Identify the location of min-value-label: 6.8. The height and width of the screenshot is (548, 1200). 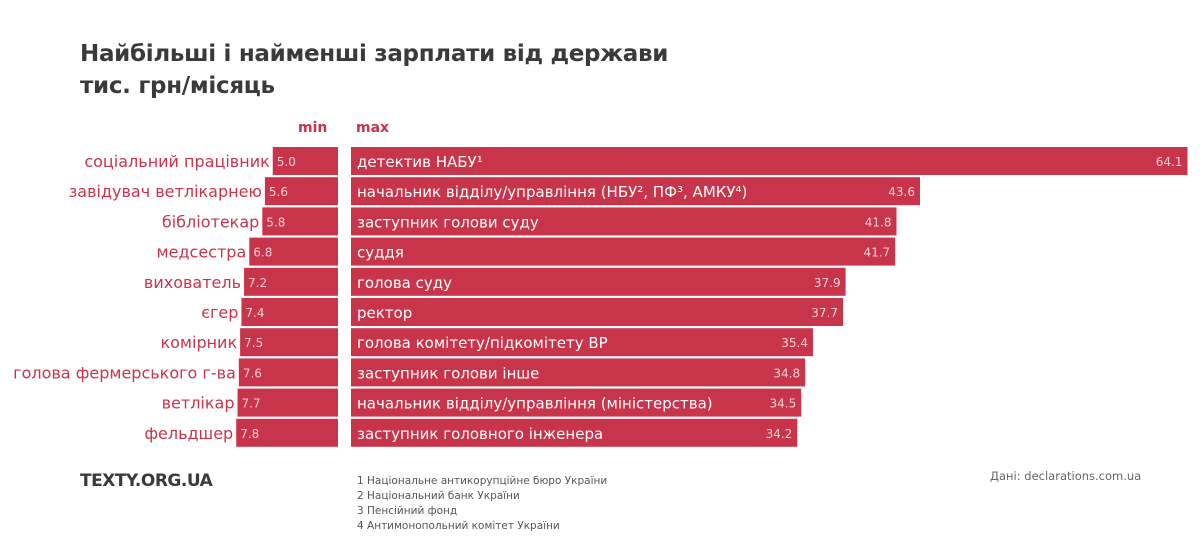
(262, 253).